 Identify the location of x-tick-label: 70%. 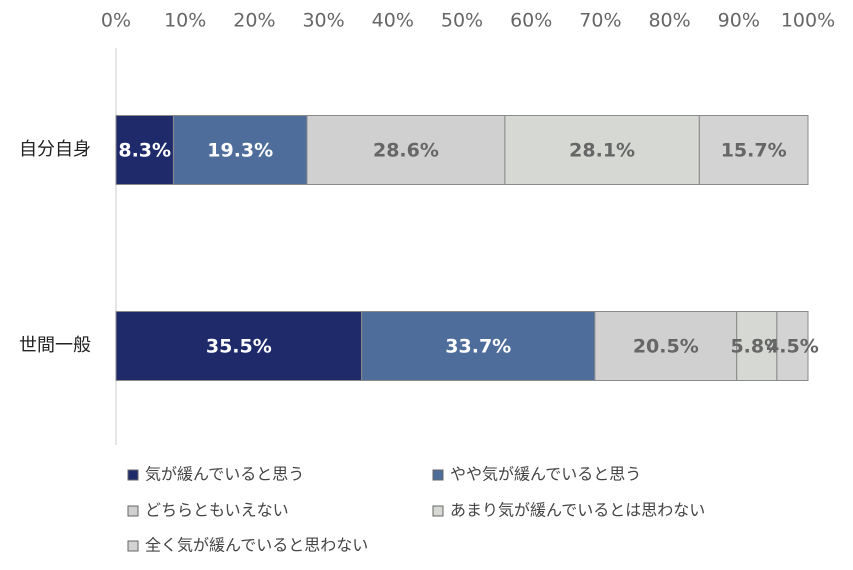
(600, 21).